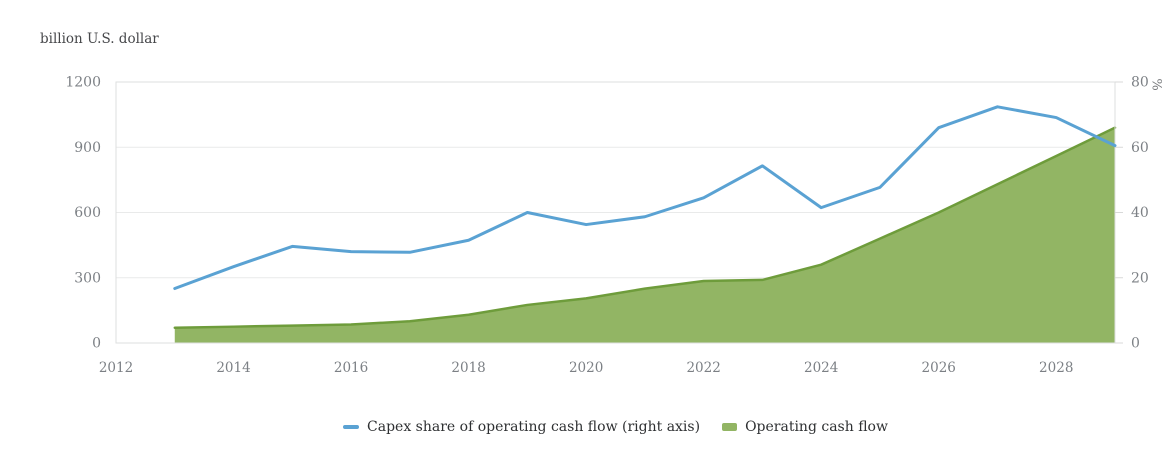  What do you see at coordinates (821, 368) in the screenshot?
I see `x-axis-tick-label: 2024` at bounding box center [821, 368].